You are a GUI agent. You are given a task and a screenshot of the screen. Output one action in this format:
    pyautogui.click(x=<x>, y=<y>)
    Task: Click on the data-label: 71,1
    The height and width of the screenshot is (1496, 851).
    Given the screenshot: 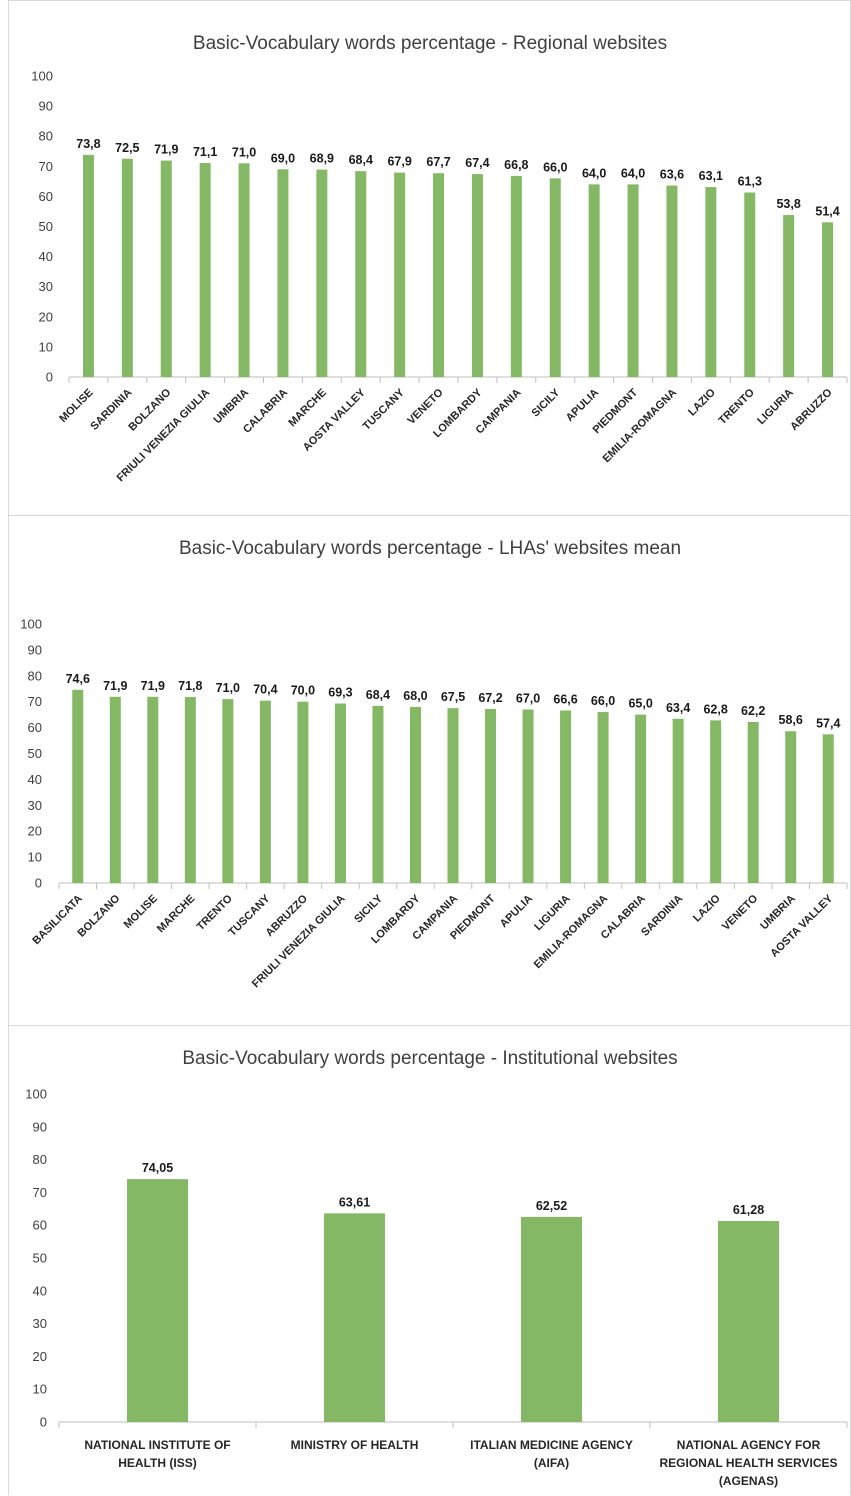 What is the action you would take?
    pyautogui.click(x=205, y=152)
    